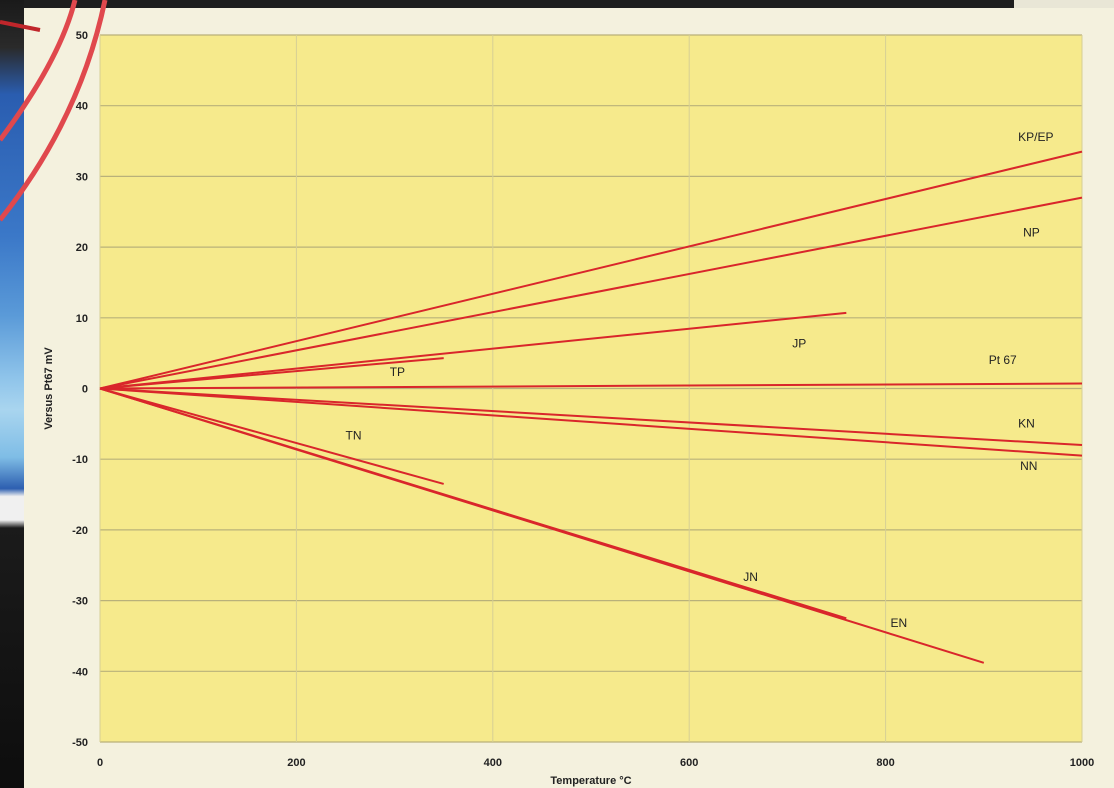 The width and height of the screenshot is (1114, 788). I want to click on y-tick-label: 50, so click(82, 36).